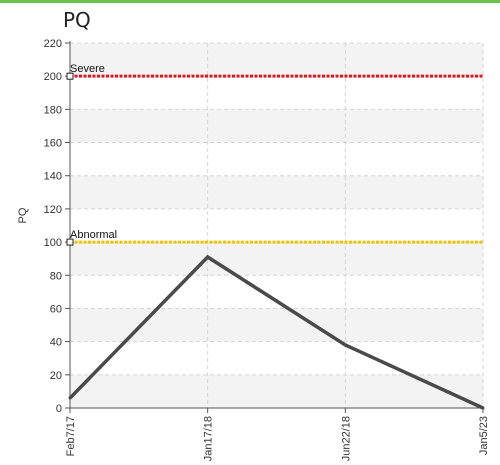 The height and width of the screenshot is (465, 500). What do you see at coordinates (71, 436) in the screenshot?
I see `x-tick-label: Feb7/17` at bounding box center [71, 436].